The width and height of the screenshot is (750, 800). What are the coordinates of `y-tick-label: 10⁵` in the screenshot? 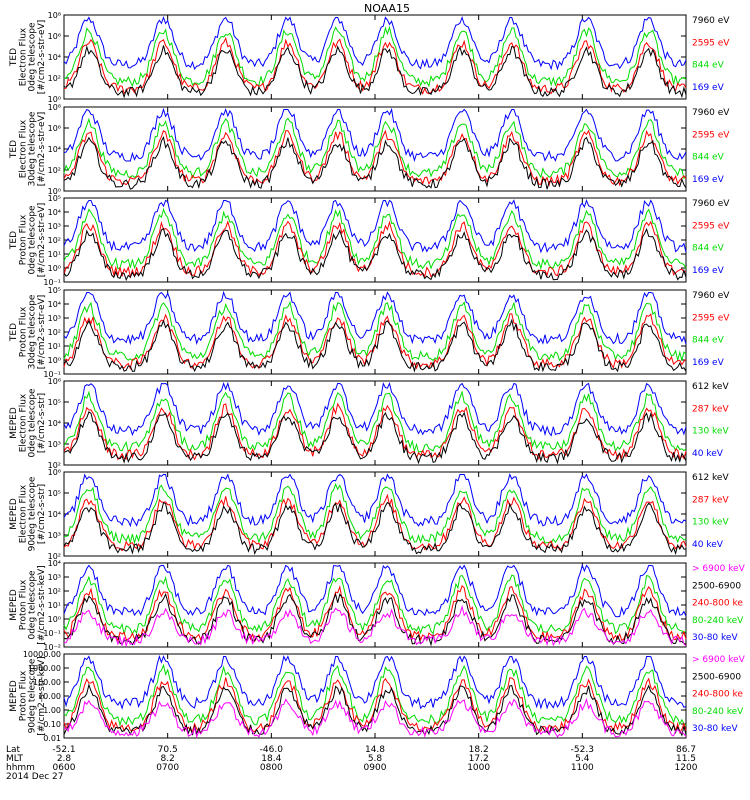 It's located at (54, 402).